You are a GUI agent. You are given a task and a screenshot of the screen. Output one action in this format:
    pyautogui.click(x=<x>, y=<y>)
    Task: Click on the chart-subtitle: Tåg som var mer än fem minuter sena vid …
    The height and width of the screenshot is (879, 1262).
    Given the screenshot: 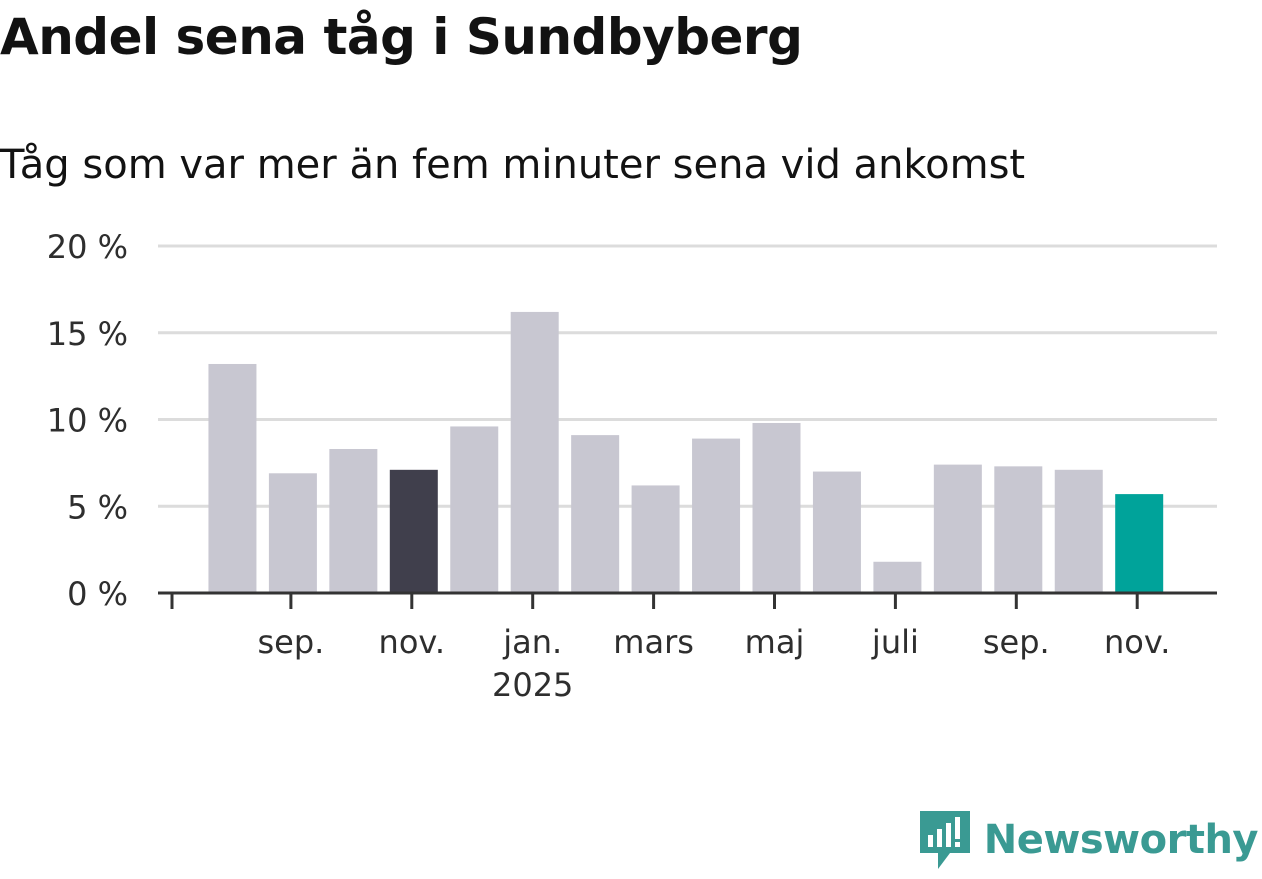 What is the action you would take?
    pyautogui.click(x=513, y=165)
    